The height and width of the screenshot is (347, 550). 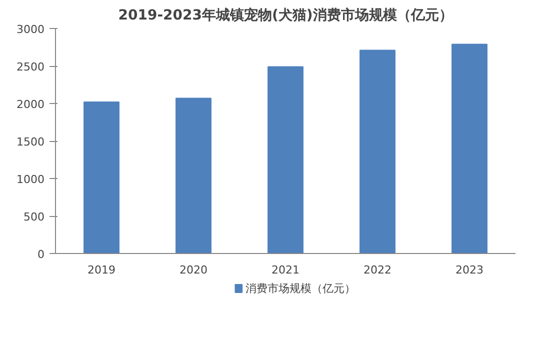 What do you see at coordinates (285, 15) in the screenshot?
I see `chart-title: 2019-2023年城镇宠物(犬猫)消费市场规模（亿元）` at bounding box center [285, 15].